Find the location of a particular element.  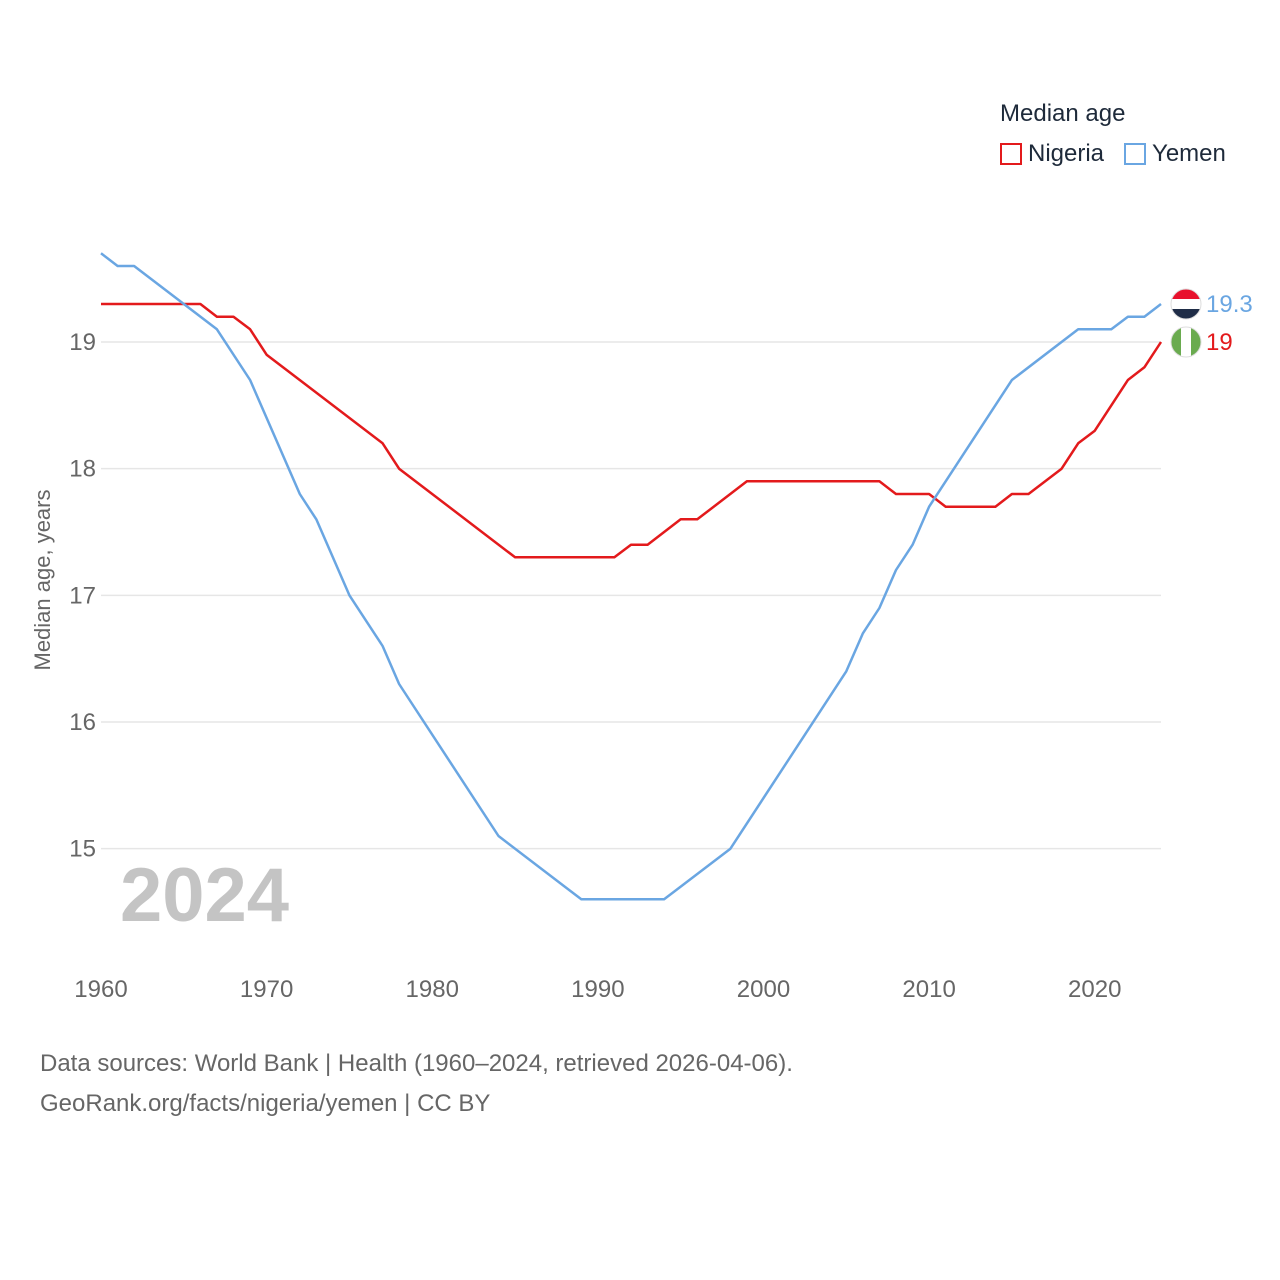

year-watermark: 2024 is located at coordinates (205, 895).